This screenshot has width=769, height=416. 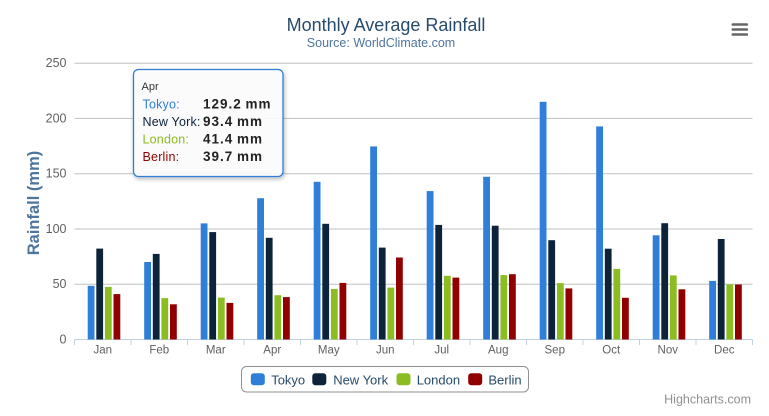 I want to click on svg-text: 250, so click(x=56, y=63).